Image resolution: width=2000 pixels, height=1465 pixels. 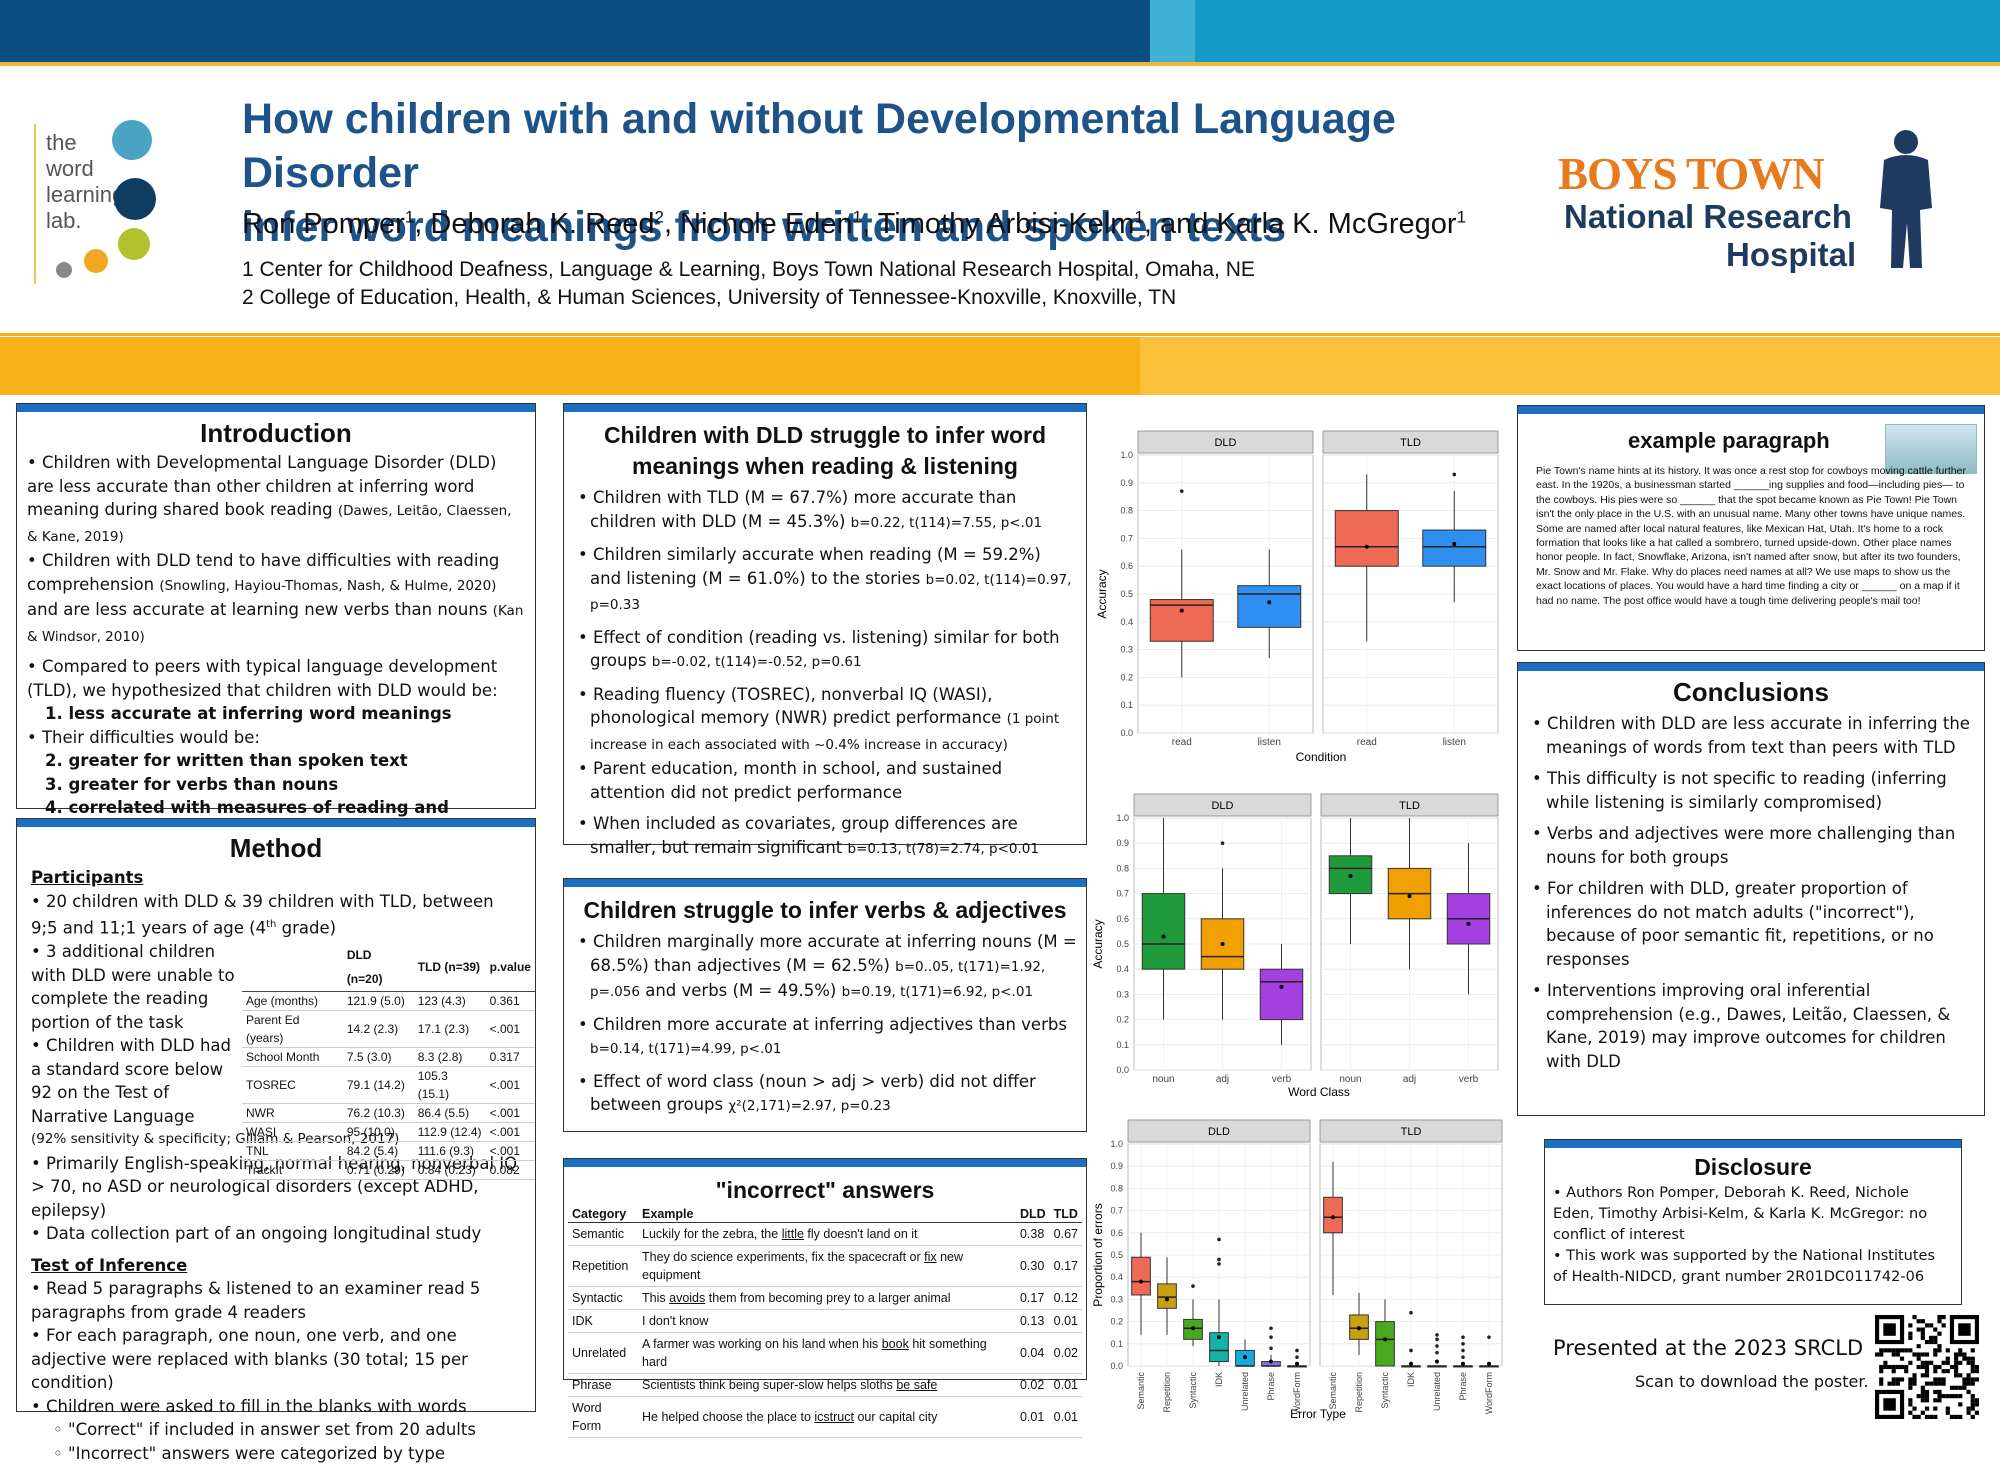 I want to click on y-axis-label: Accuracy, so click(x=1098, y=943).